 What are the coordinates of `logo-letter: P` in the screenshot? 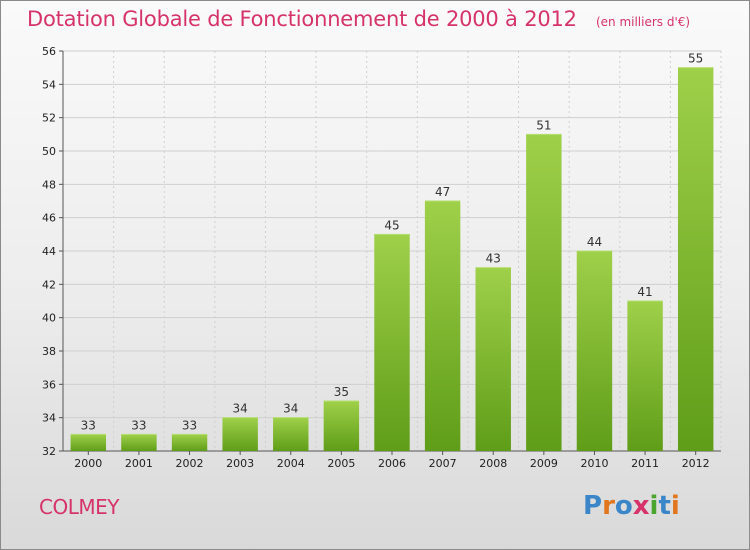 It's located at (593, 506).